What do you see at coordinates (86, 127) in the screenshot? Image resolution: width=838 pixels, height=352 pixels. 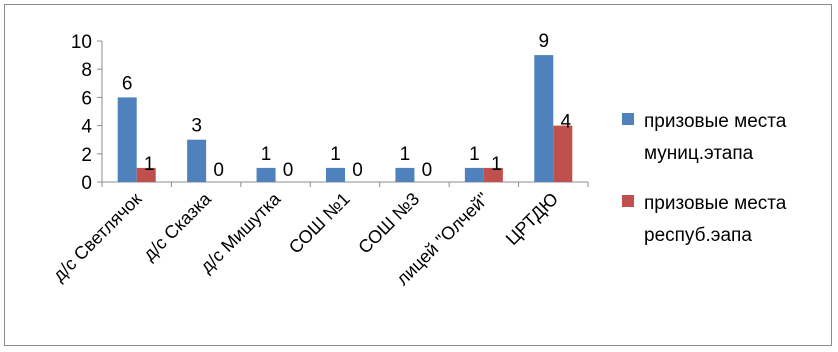 I see `y-tick-label: 4` at bounding box center [86, 127].